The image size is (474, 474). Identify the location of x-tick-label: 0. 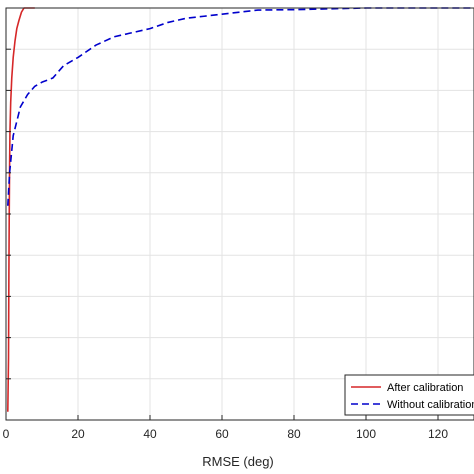
(6, 434).